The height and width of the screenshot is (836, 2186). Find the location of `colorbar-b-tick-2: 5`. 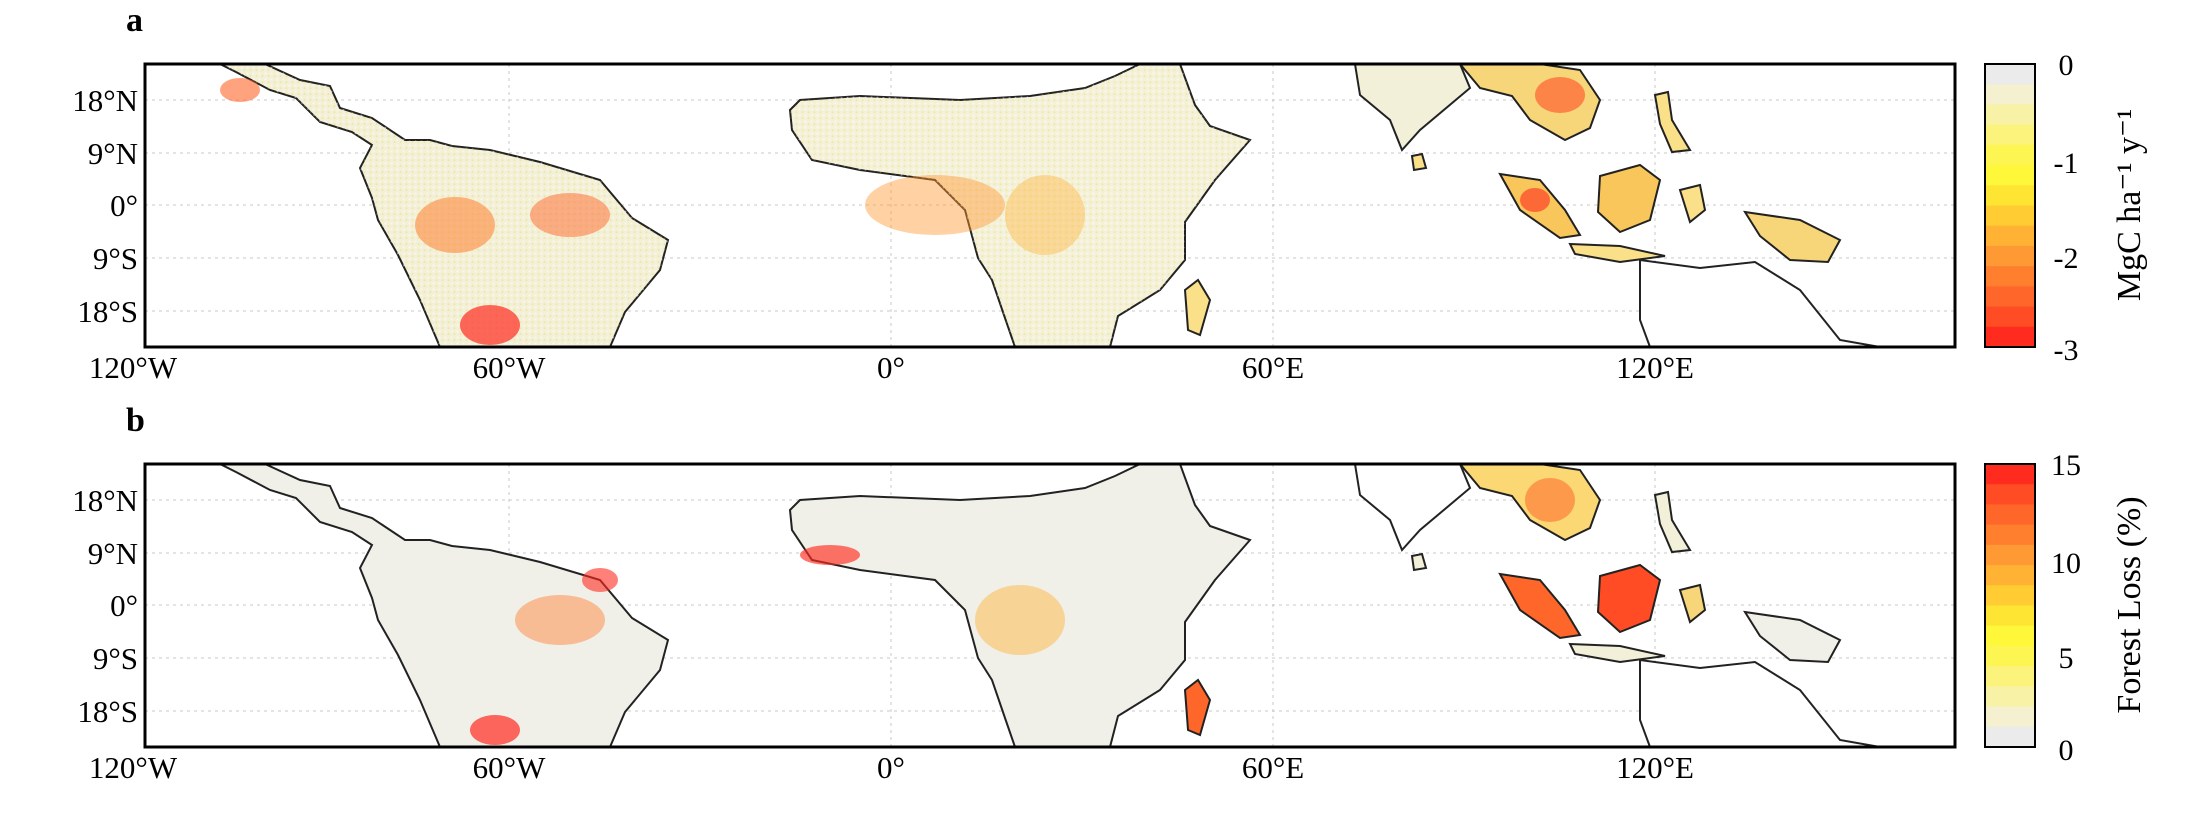

colorbar-b-tick-2: 5 is located at coordinates (2066, 658).